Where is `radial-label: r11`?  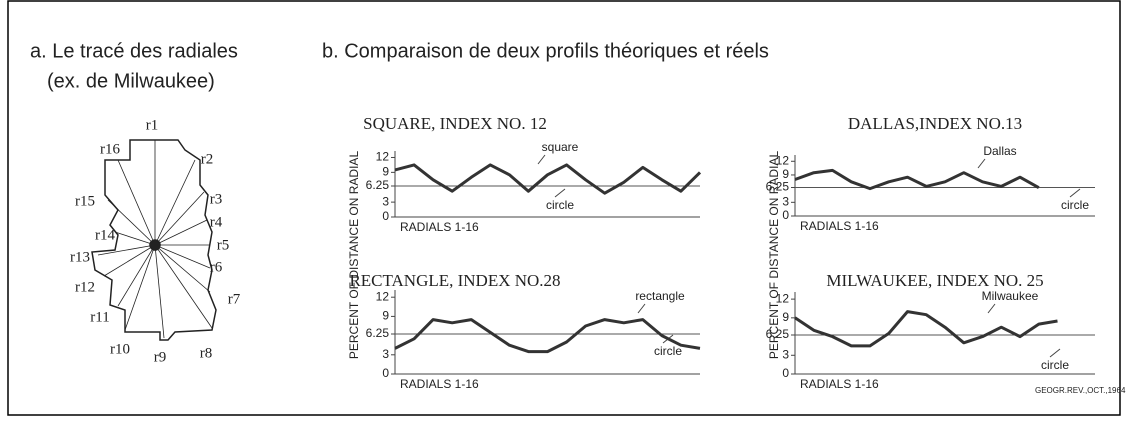
radial-label: r11 is located at coordinates (99, 317).